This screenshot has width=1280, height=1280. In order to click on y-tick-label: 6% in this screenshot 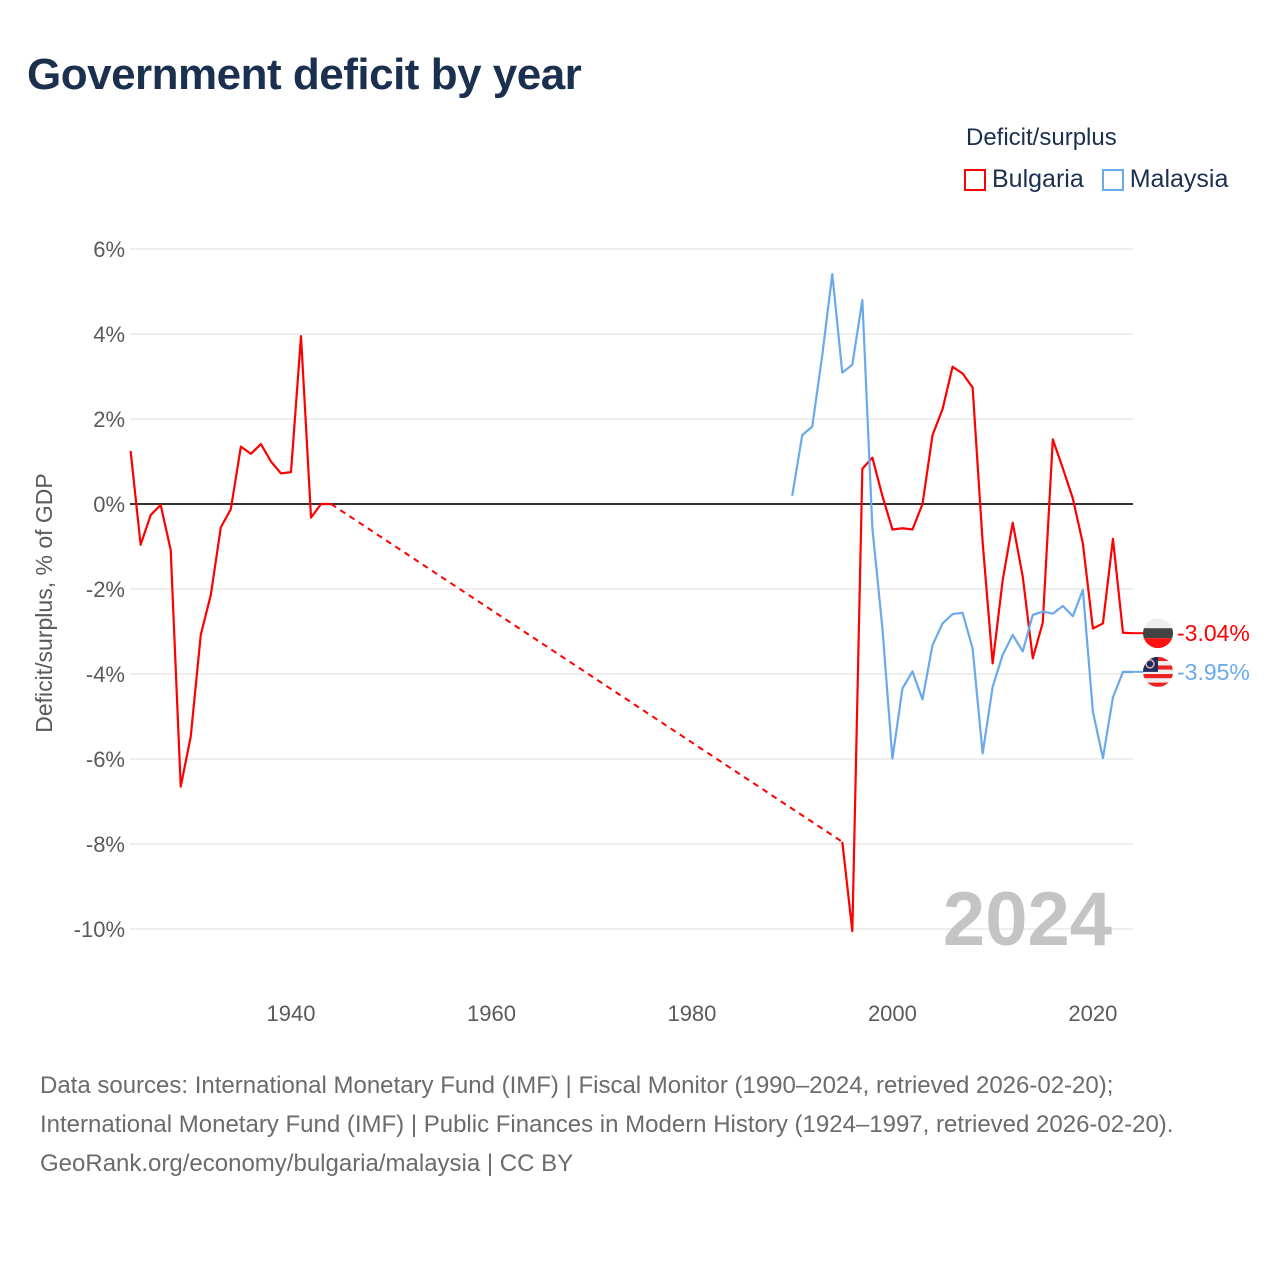, I will do `click(109, 249)`.